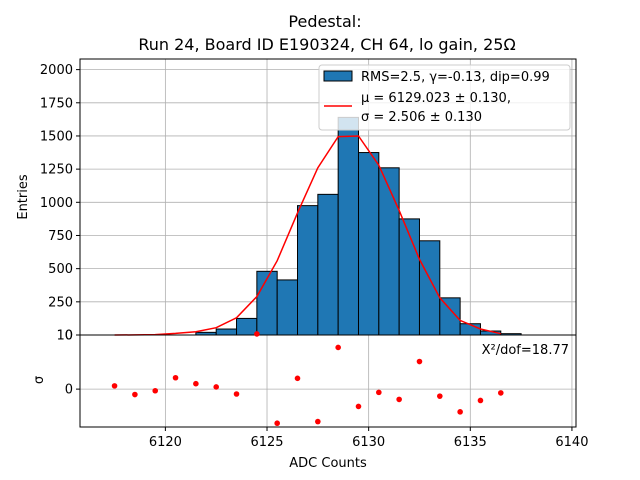 This screenshot has width=640, height=480. I want to click on x-axis-label: ADC Counts, so click(328, 463).